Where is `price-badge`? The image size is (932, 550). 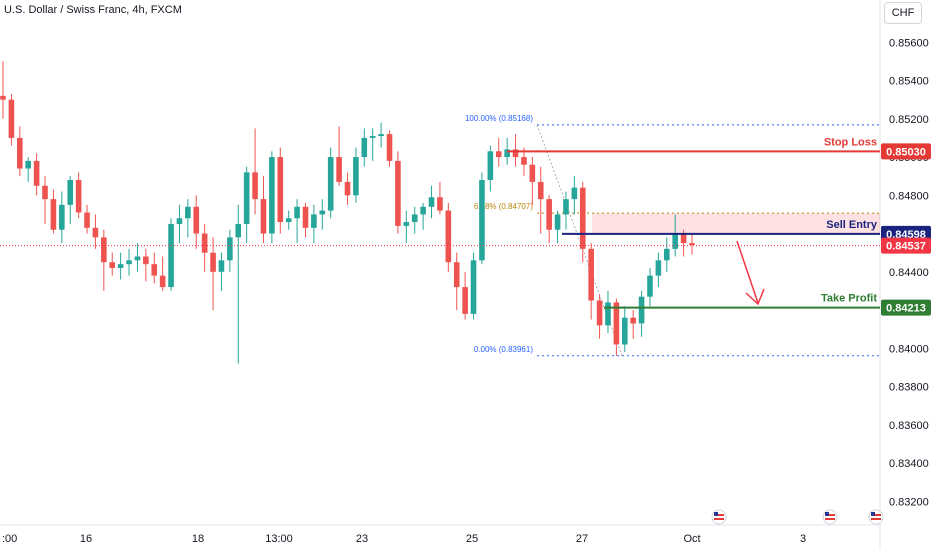 price-badge is located at coordinates (906, 307).